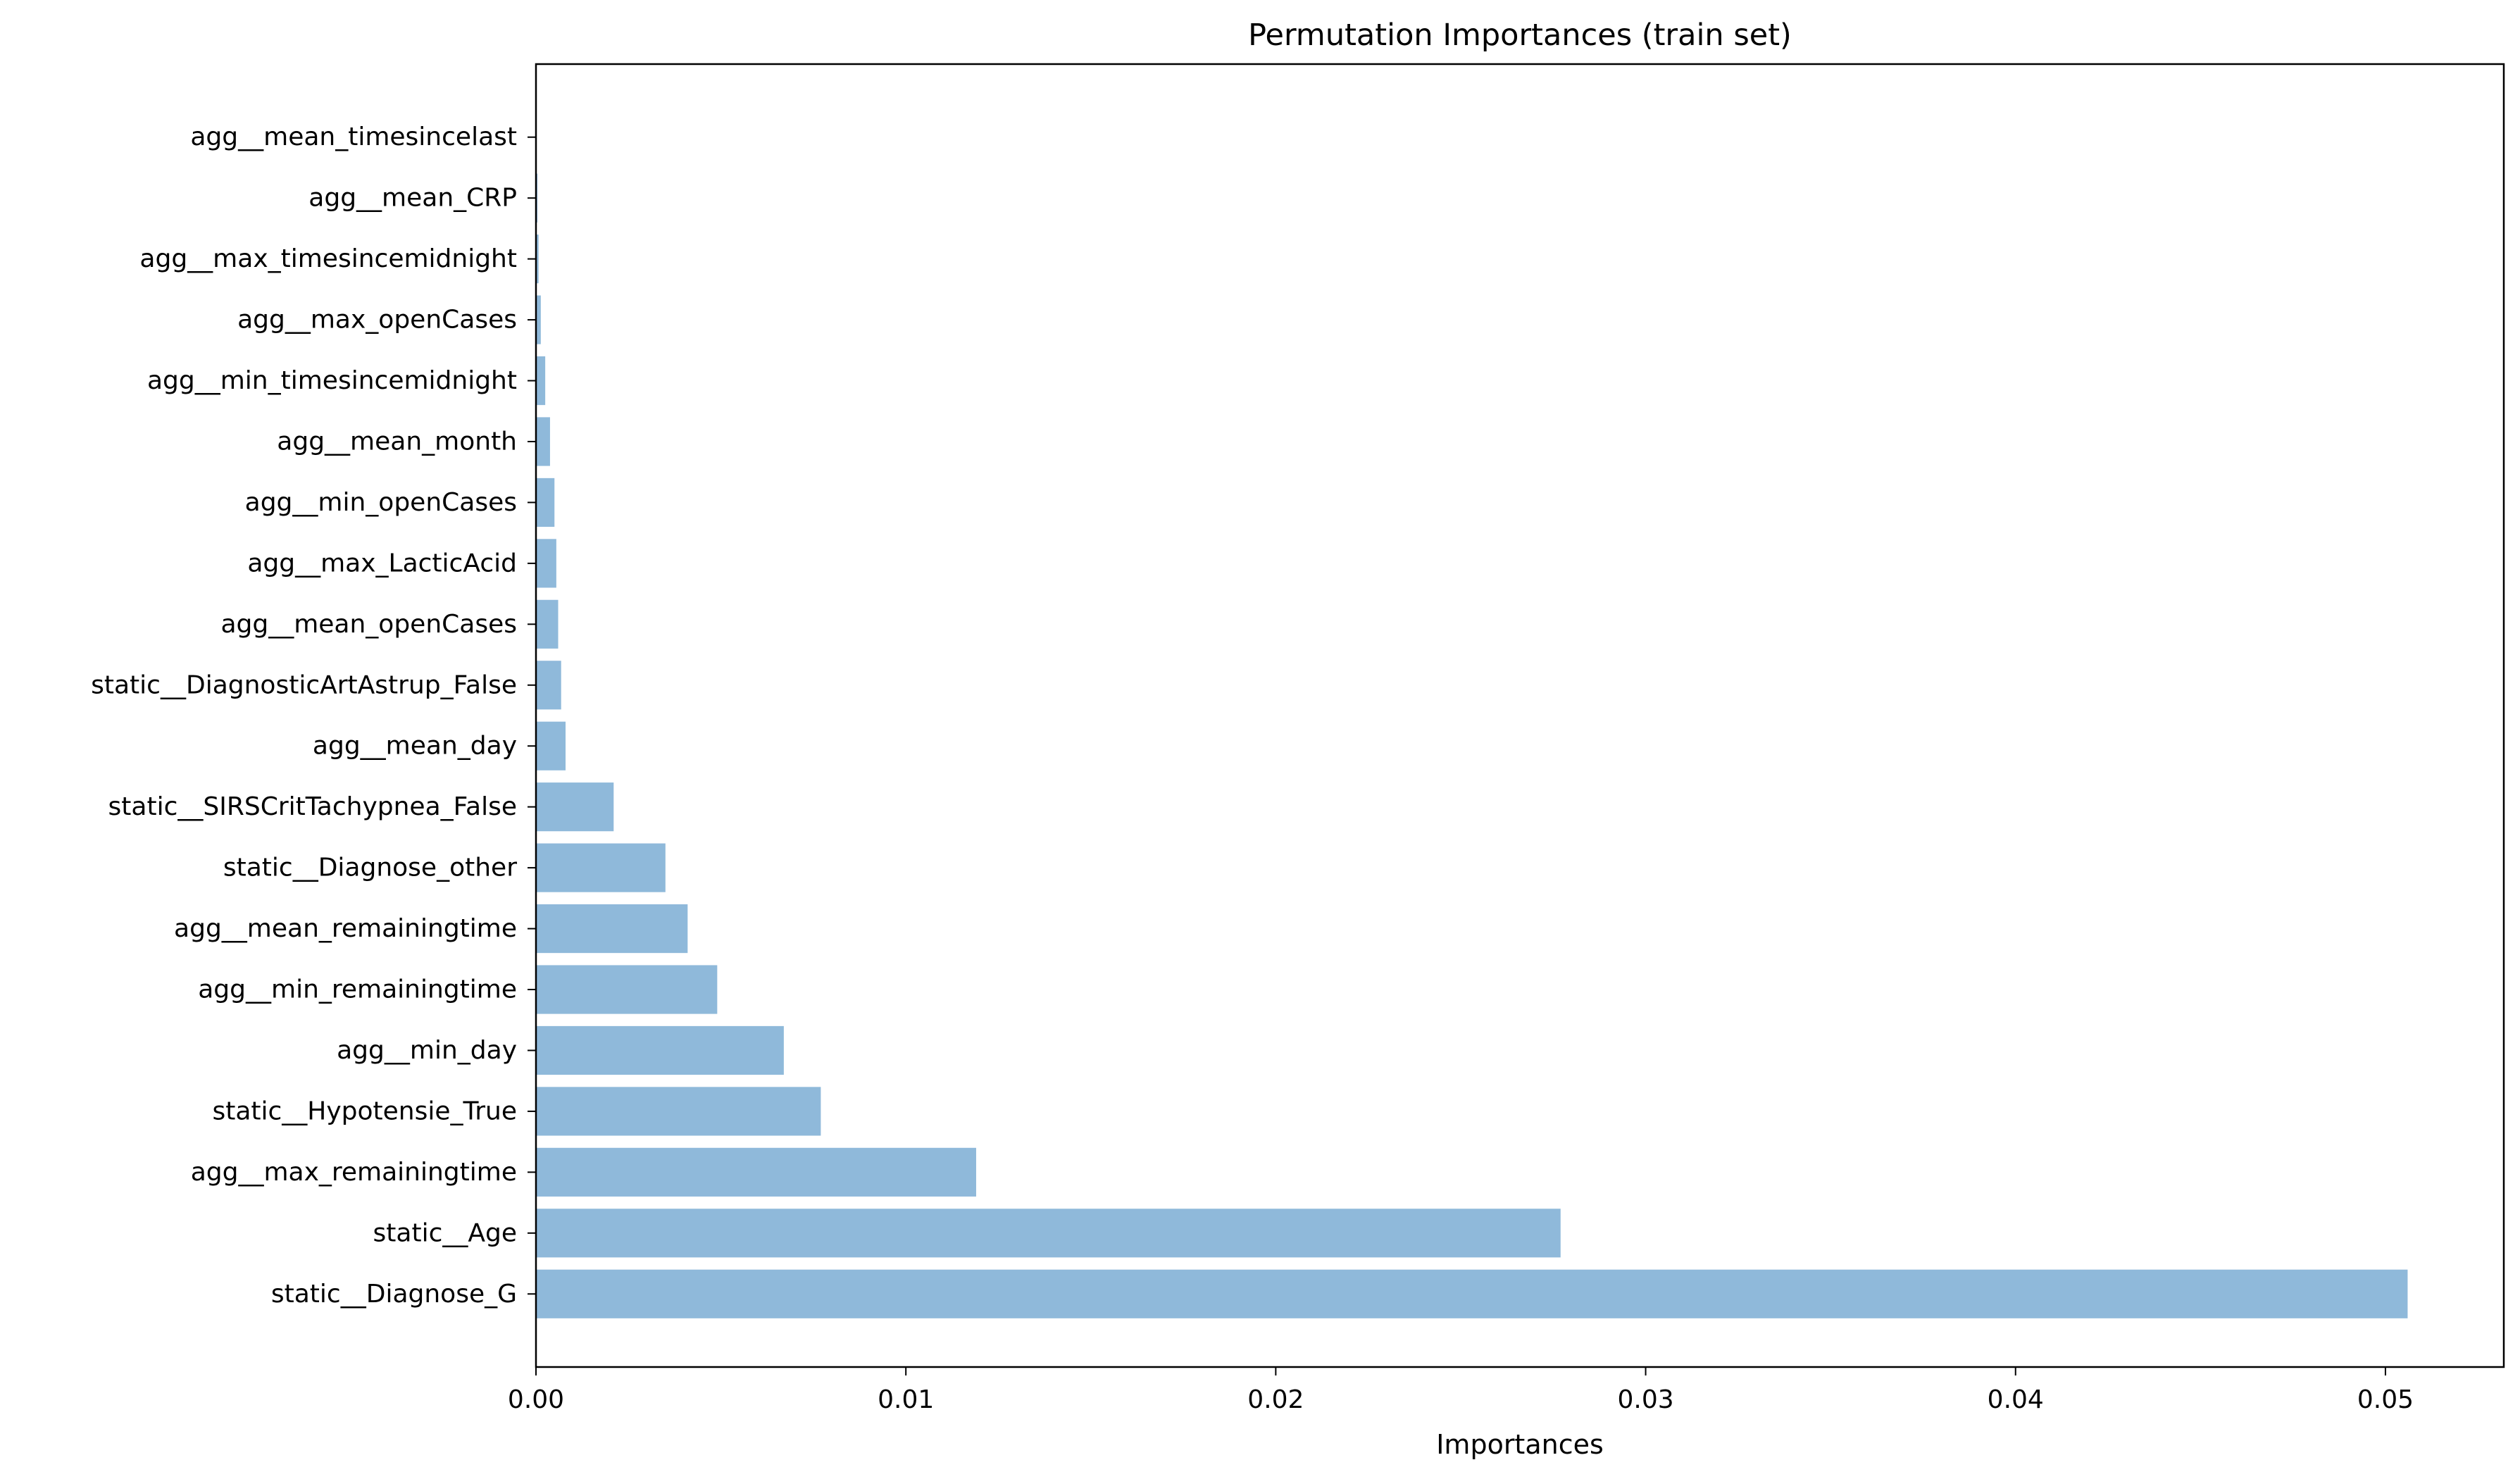 This screenshot has width=2520, height=1479. What do you see at coordinates (354, 137) in the screenshot?
I see `y-tick-label: agg__mean_timesincelast` at bounding box center [354, 137].